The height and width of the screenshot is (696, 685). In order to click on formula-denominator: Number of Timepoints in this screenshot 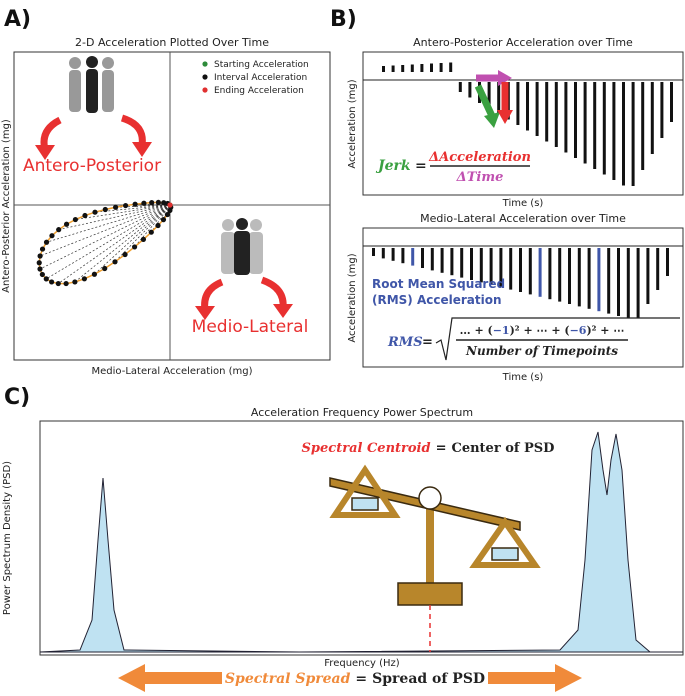, I will do `click(541, 351)`.